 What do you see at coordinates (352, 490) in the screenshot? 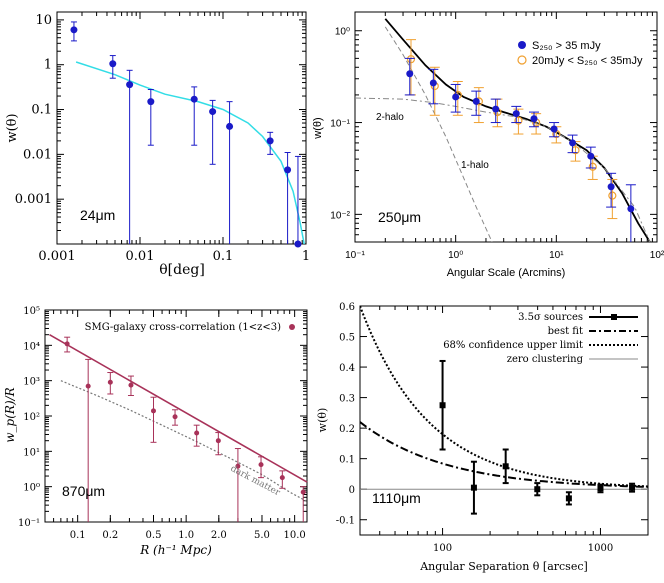
I see `y-tick-label: 0` at bounding box center [352, 490].